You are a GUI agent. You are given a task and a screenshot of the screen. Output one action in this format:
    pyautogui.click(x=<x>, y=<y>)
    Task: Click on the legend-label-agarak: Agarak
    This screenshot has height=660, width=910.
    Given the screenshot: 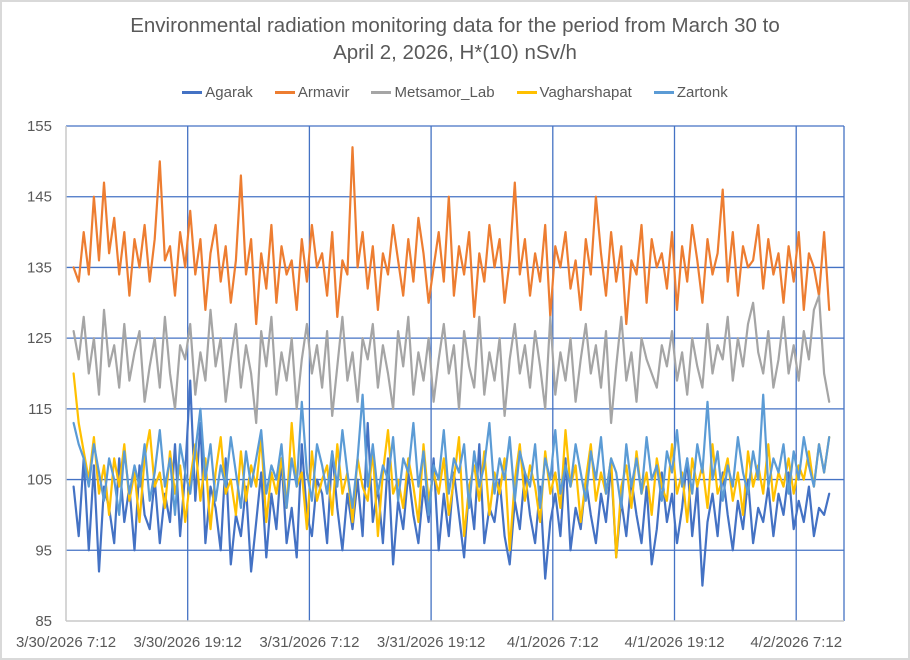 What is the action you would take?
    pyautogui.click(x=229, y=92)
    